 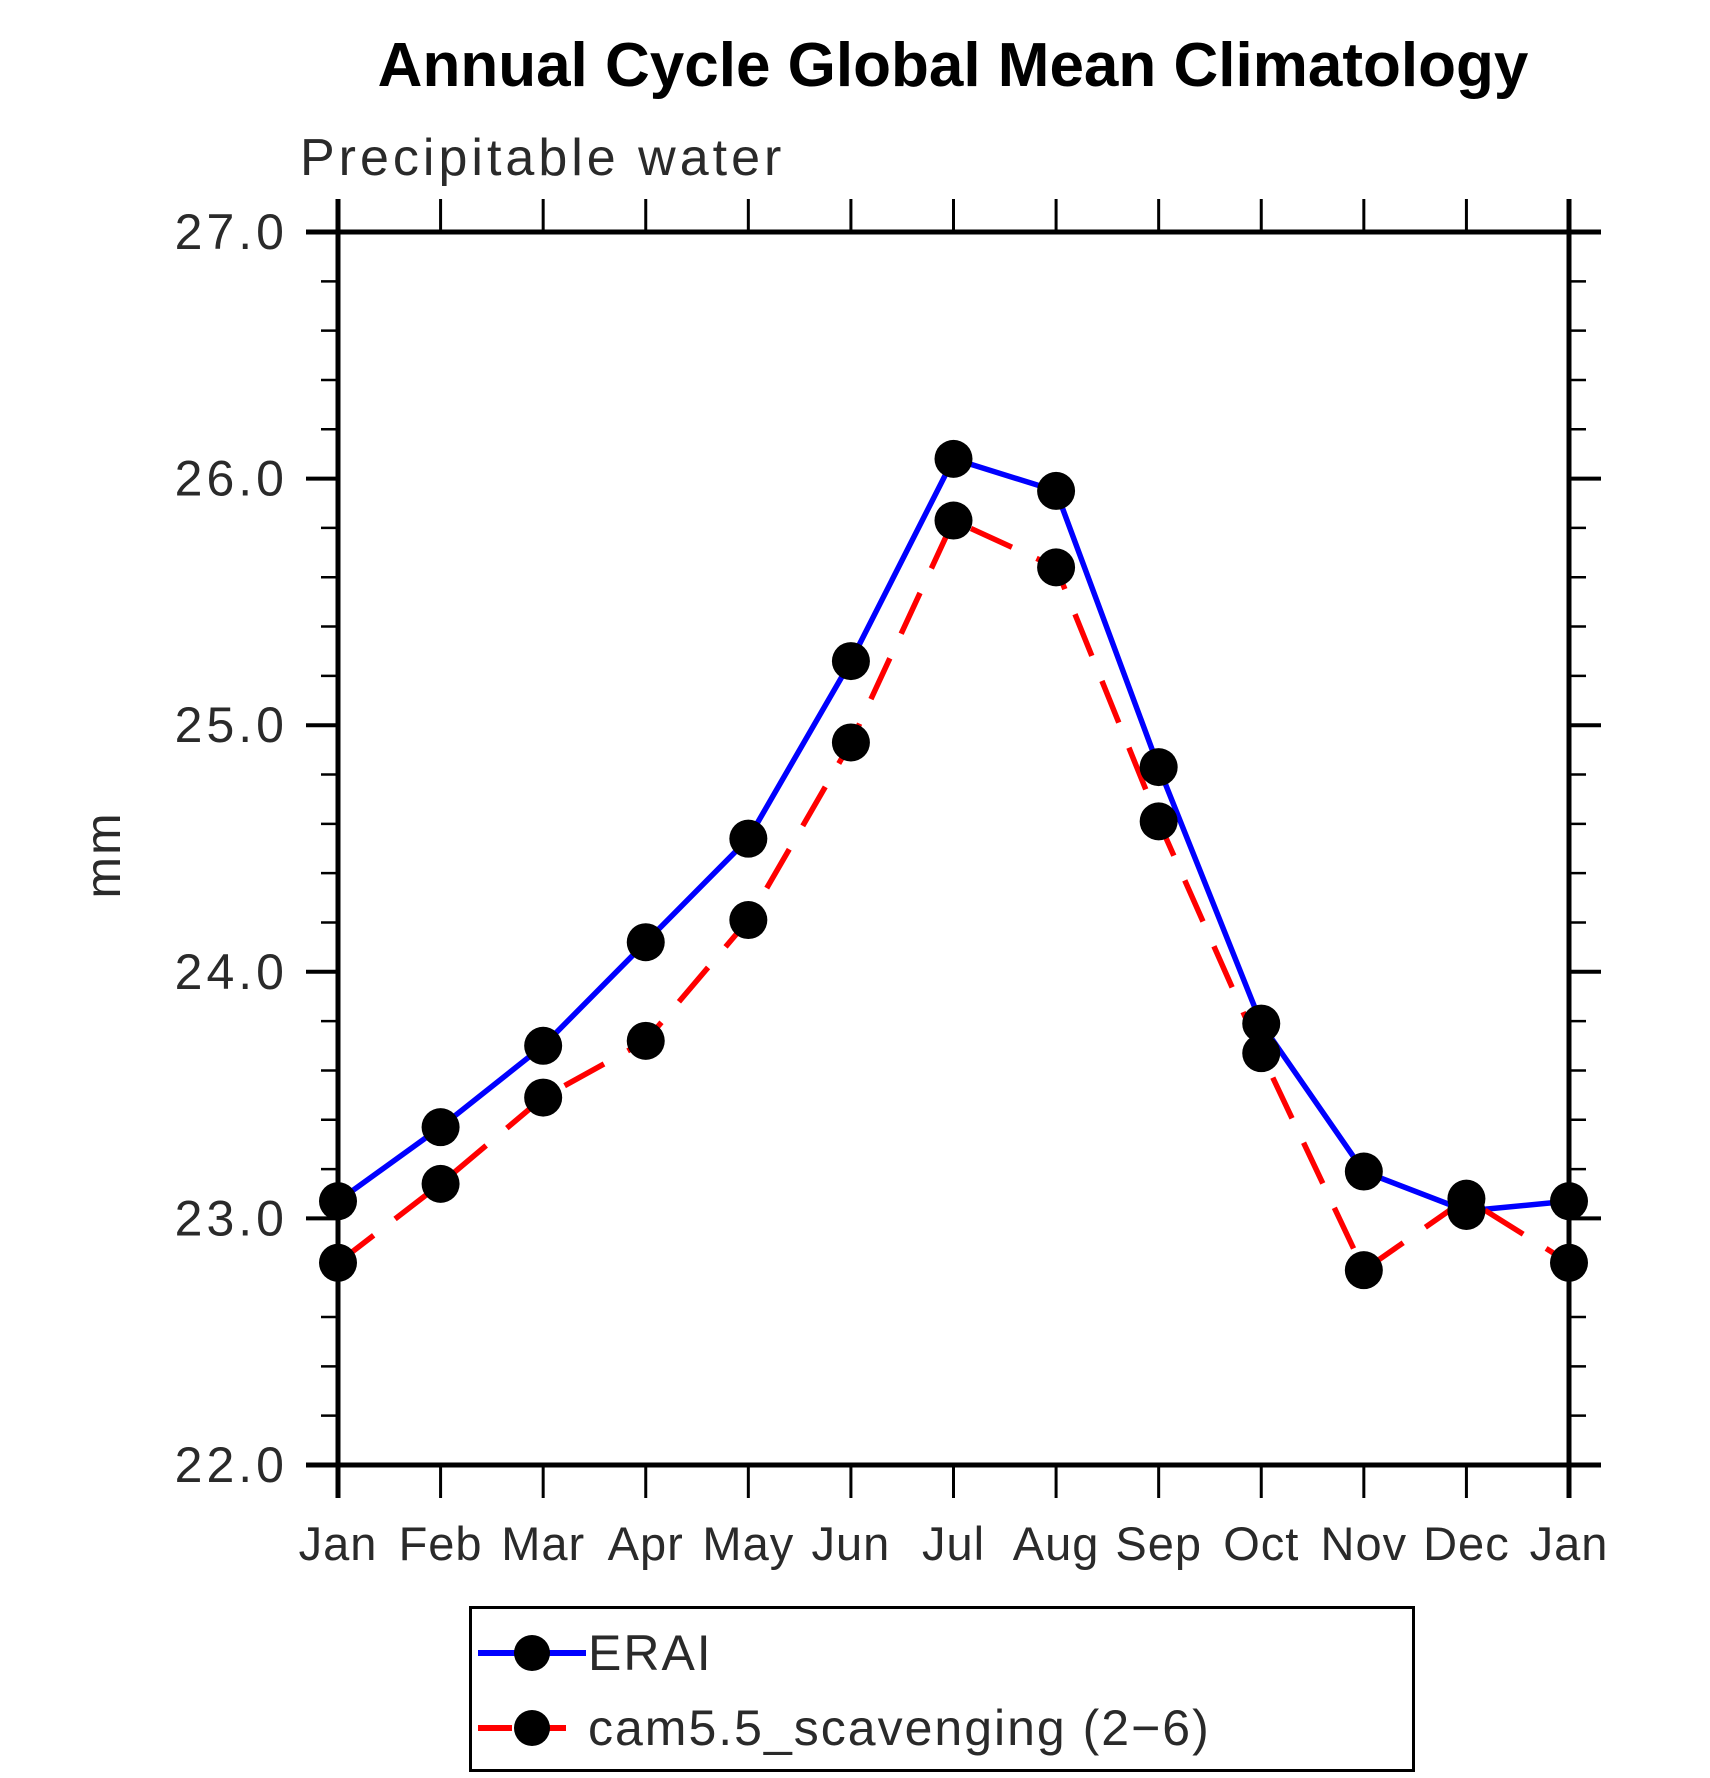 What do you see at coordinates (231, 972) in the screenshot?
I see `y-tick-label: 24.0` at bounding box center [231, 972].